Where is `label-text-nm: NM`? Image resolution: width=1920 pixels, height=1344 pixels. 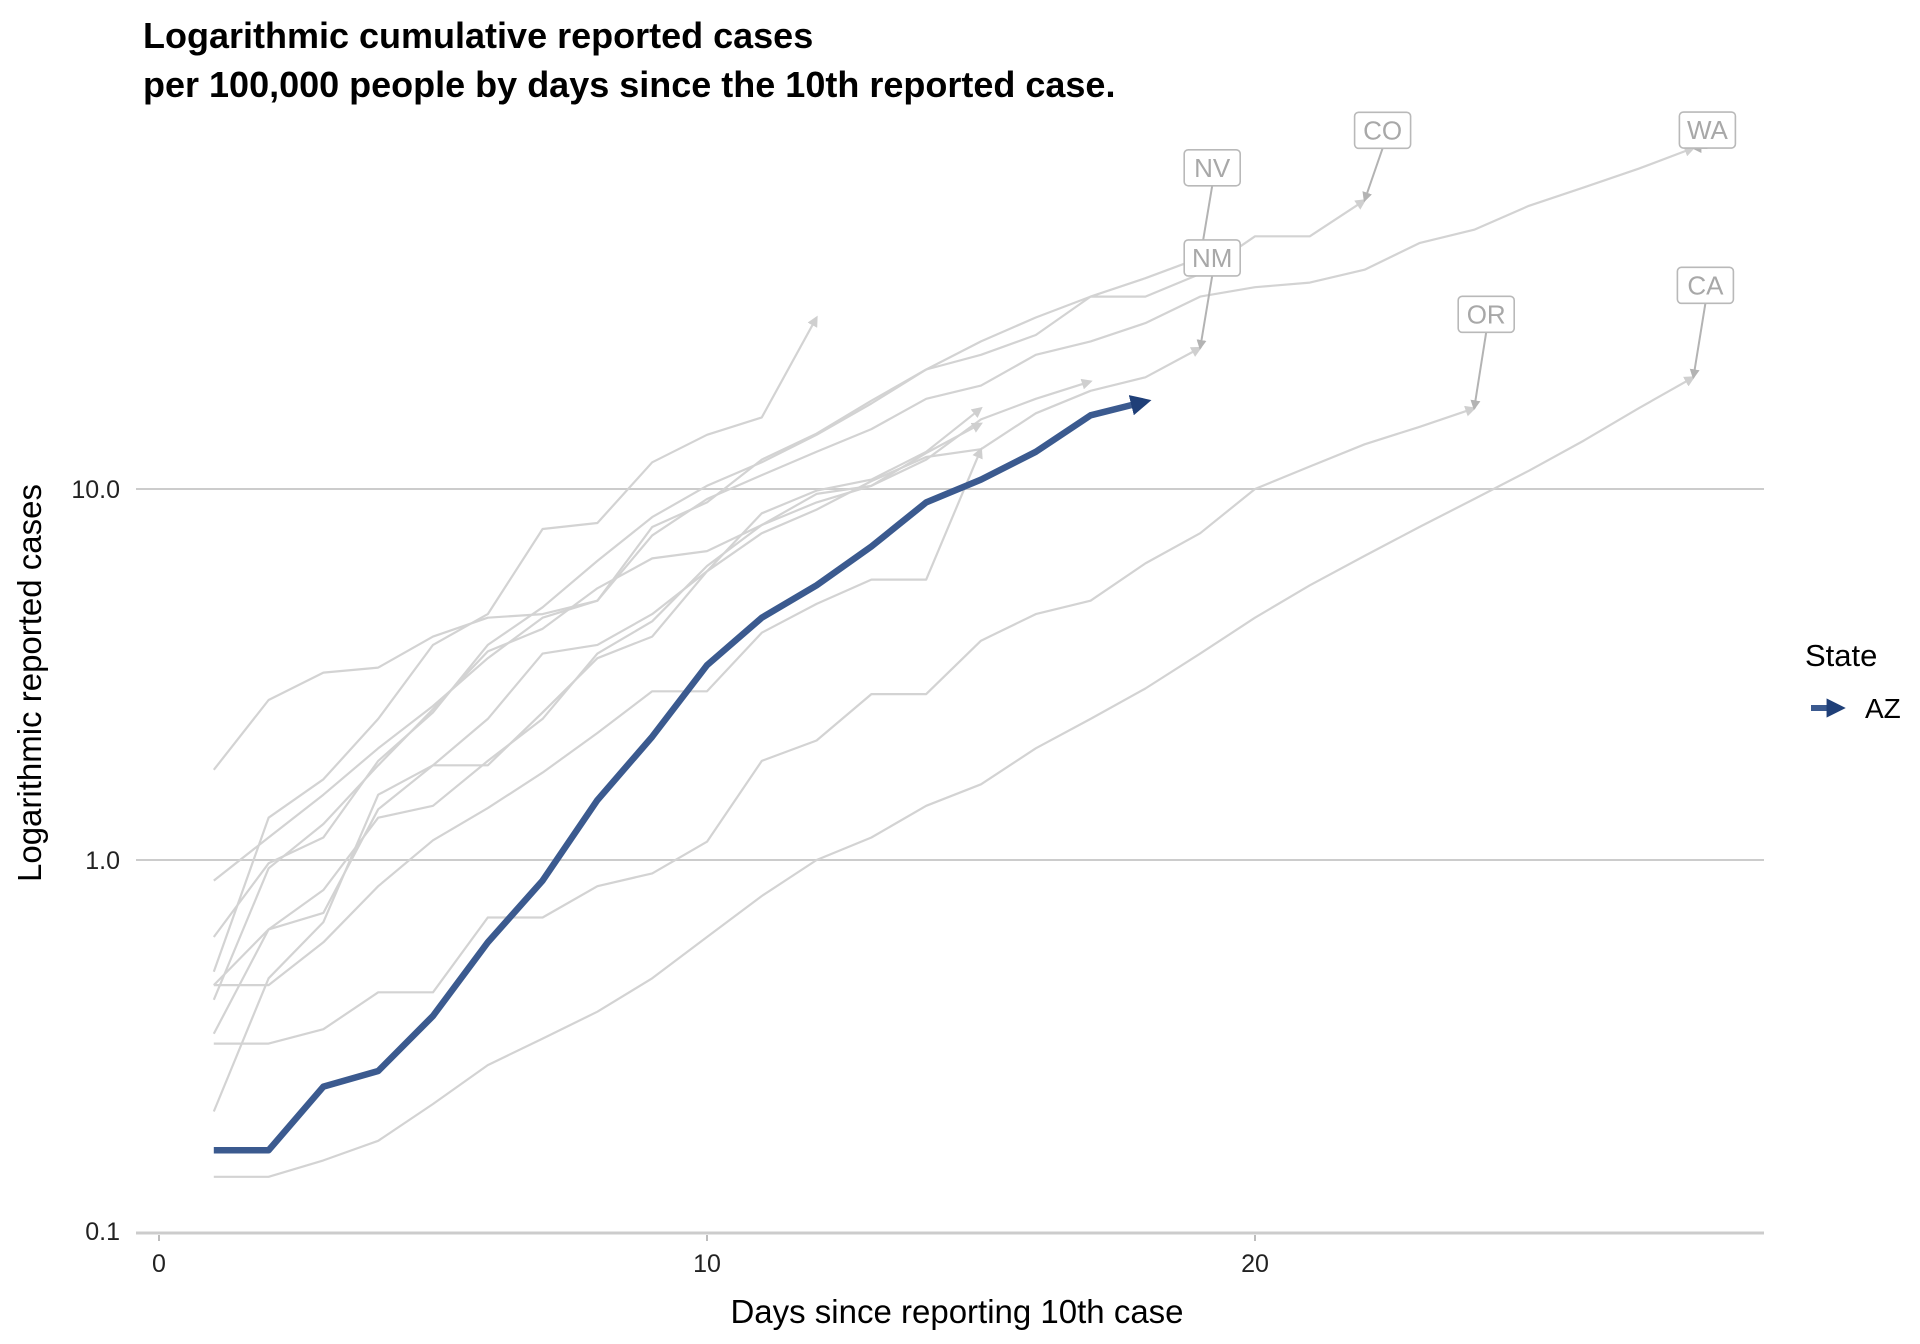
label-text-nm: NM is located at coordinates (1212, 258).